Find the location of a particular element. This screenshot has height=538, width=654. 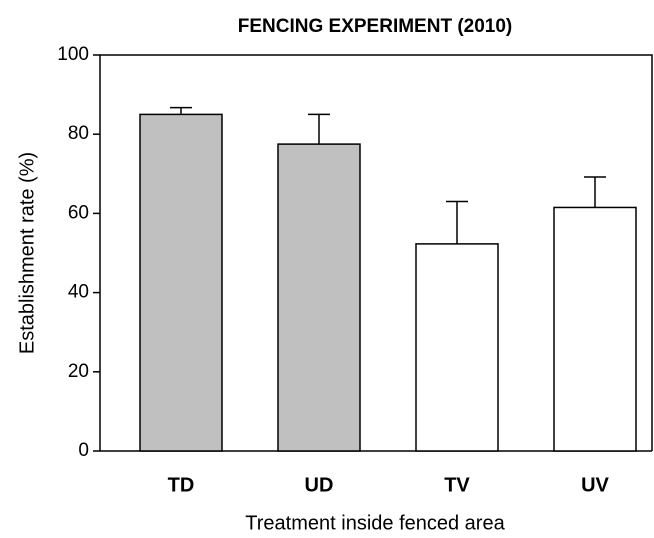

y-tick-label: 80 is located at coordinates (78, 133).